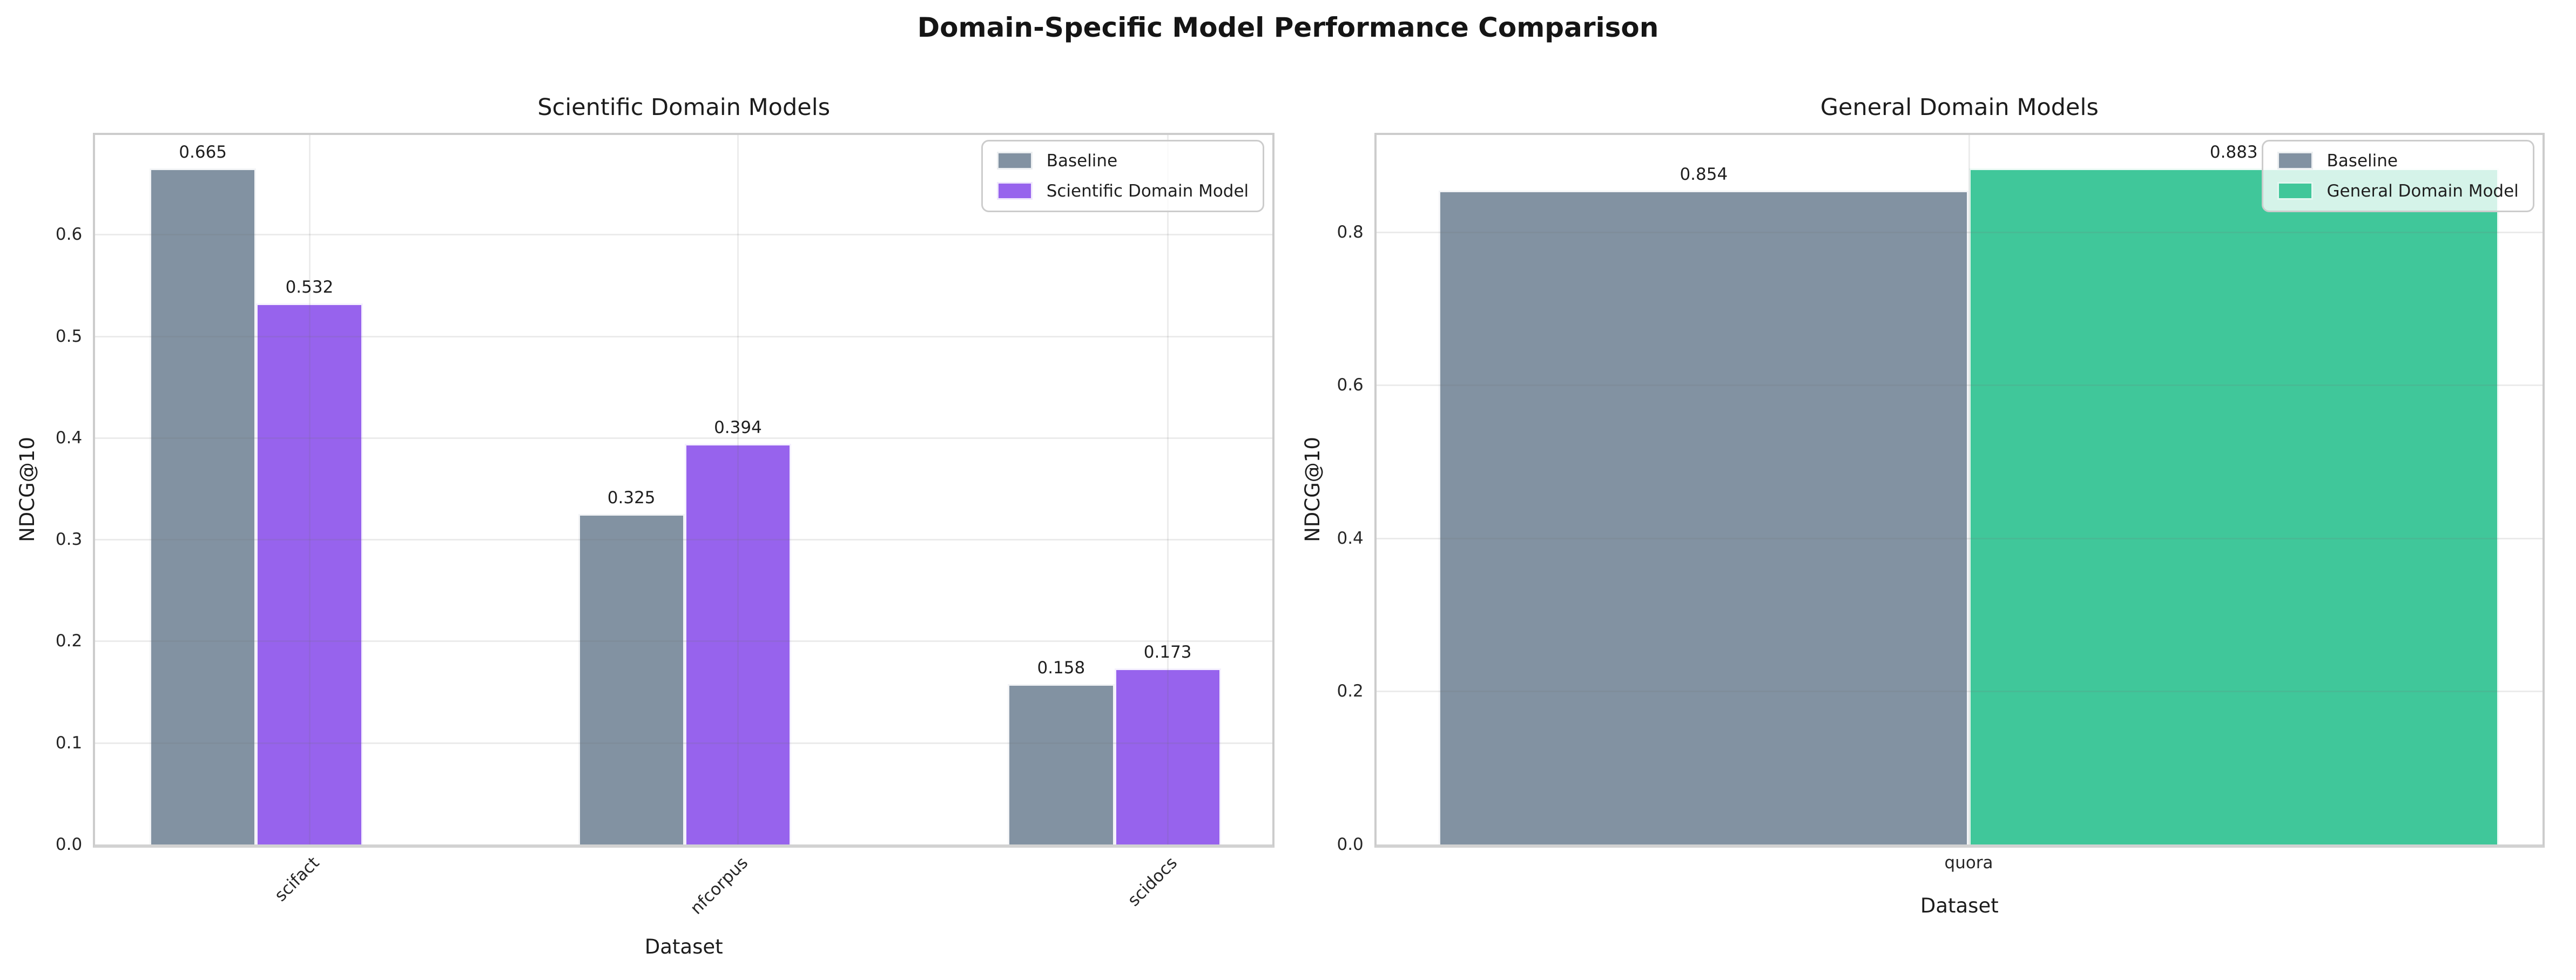 The height and width of the screenshot is (980, 2576). I want to click on x-tick-label: quora, so click(1968, 863).